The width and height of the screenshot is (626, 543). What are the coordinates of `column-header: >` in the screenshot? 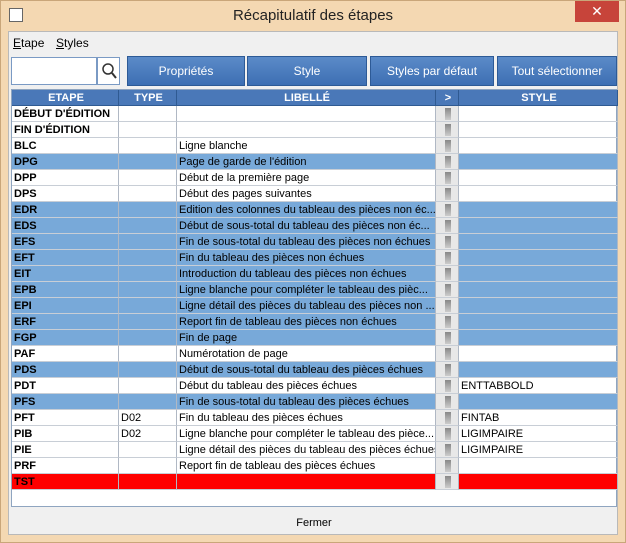 It's located at (447, 98).